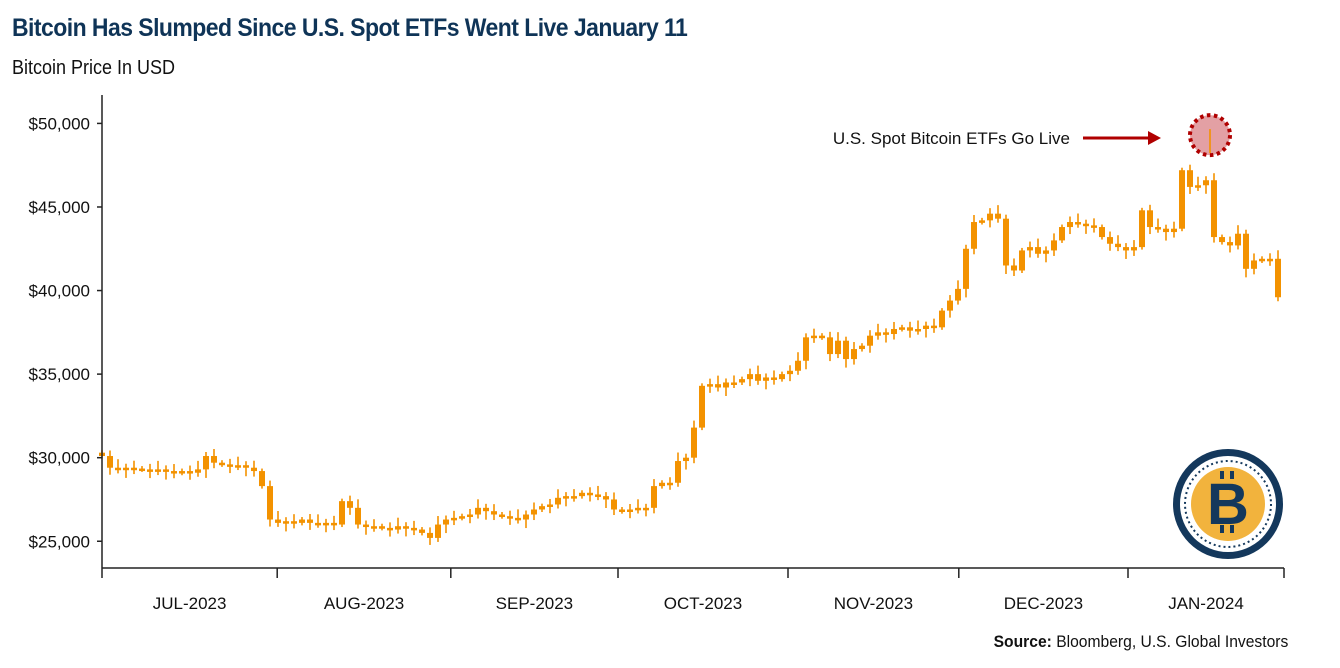 The height and width of the screenshot is (668, 1340). What do you see at coordinates (94, 68) in the screenshot?
I see `chart-subtitle: Bitcoin Price In USD` at bounding box center [94, 68].